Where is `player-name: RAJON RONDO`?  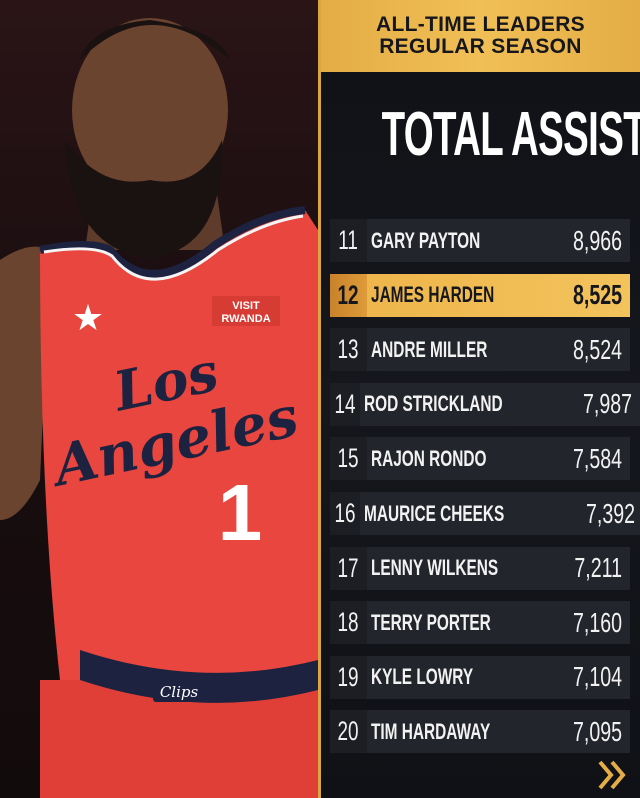
player-name: RAJON RONDO is located at coordinates (453, 459).